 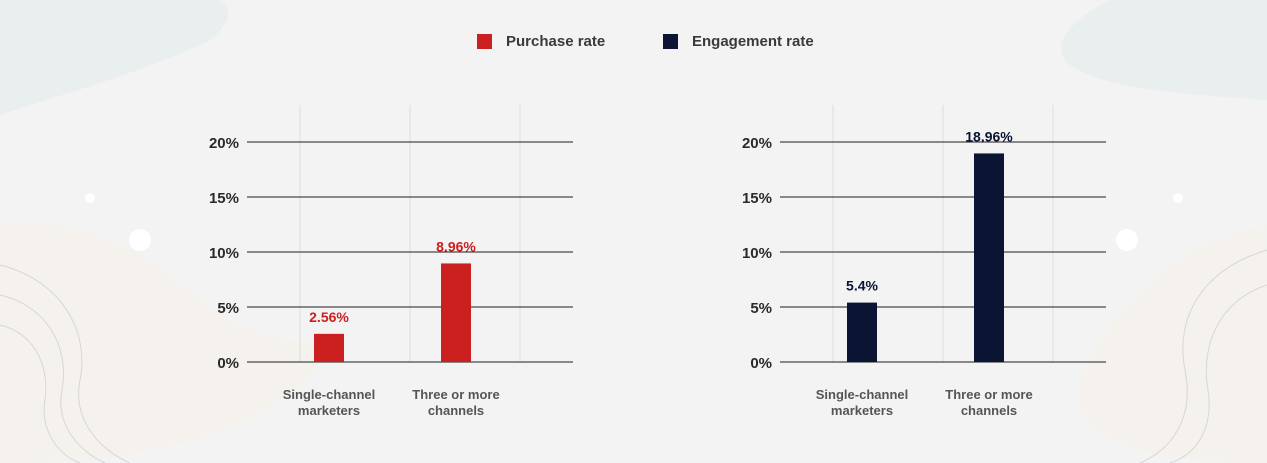 What do you see at coordinates (556, 41) in the screenshot?
I see `legend-label-purchase-rate: Purchase rate` at bounding box center [556, 41].